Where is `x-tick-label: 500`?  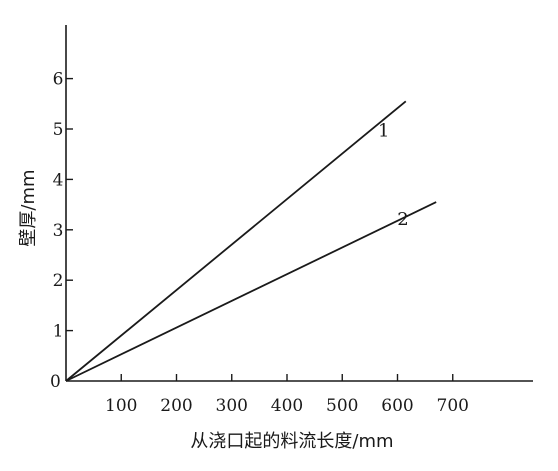 x-tick-label: 500 is located at coordinates (342, 406).